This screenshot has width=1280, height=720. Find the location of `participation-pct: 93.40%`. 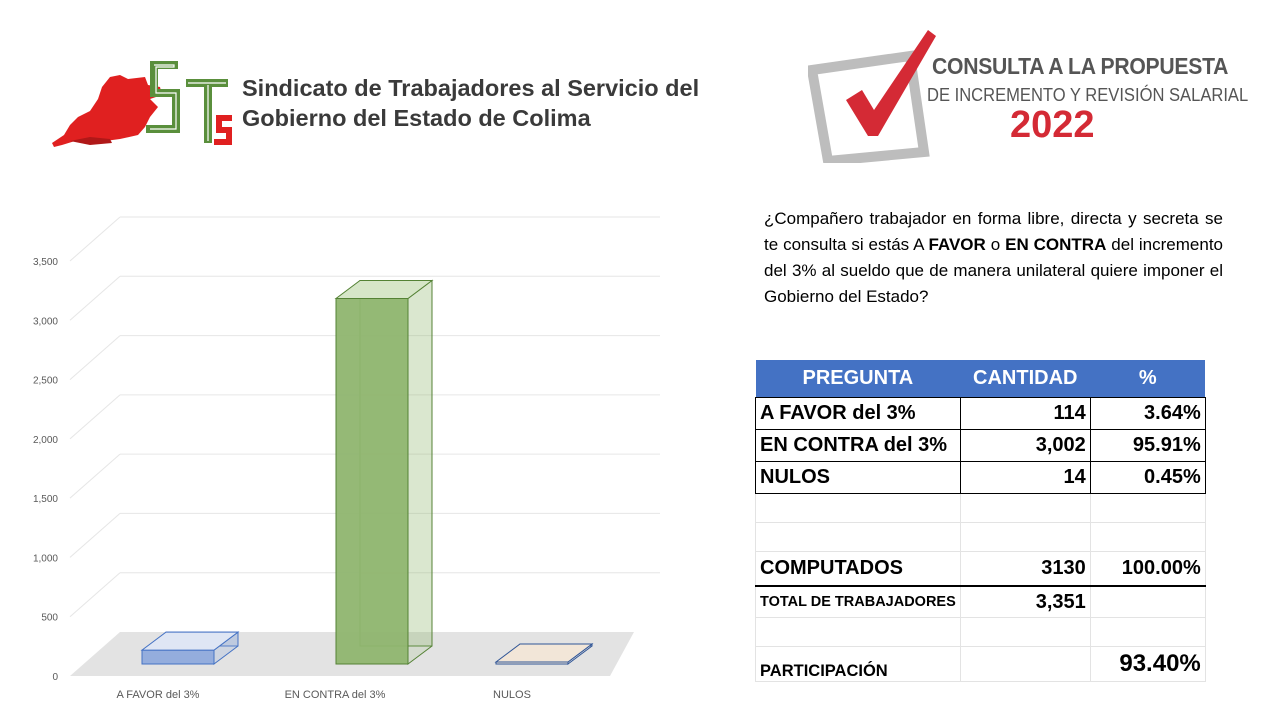

participation-pct: 93.40% is located at coordinates (1147, 664).